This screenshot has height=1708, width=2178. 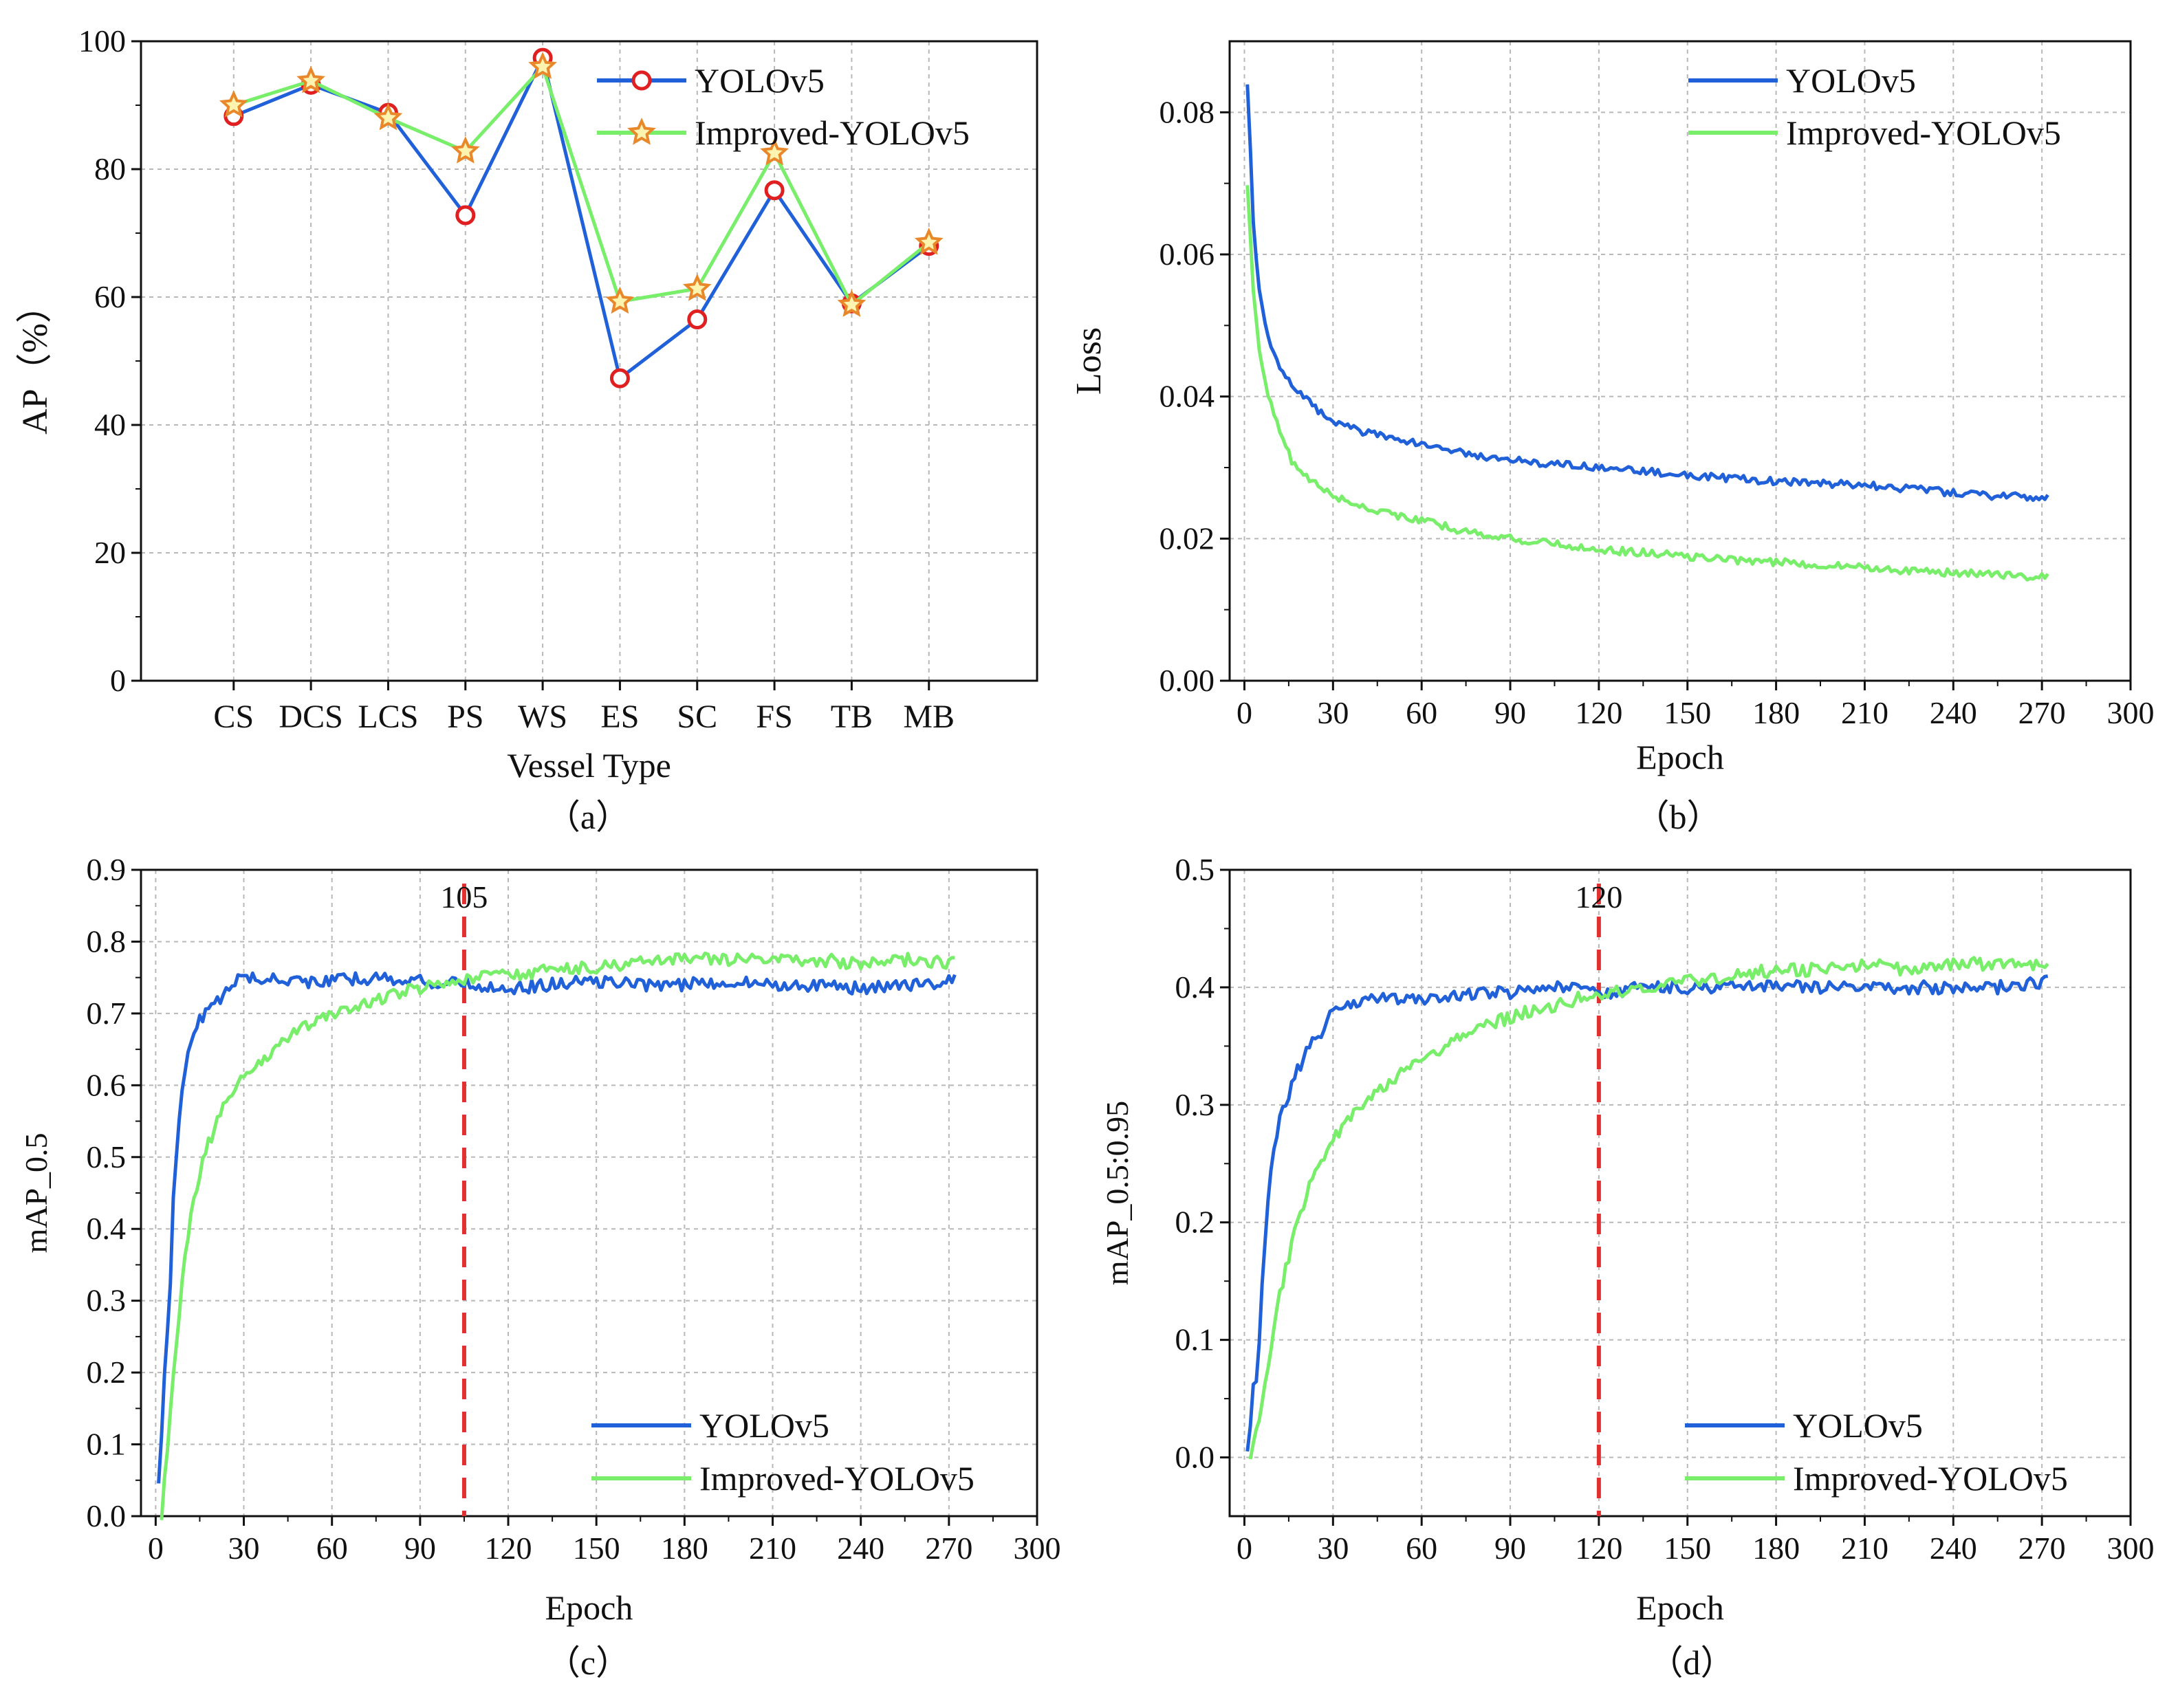 What do you see at coordinates (619, 717) in the screenshot?
I see `x-tick-label: ES` at bounding box center [619, 717].